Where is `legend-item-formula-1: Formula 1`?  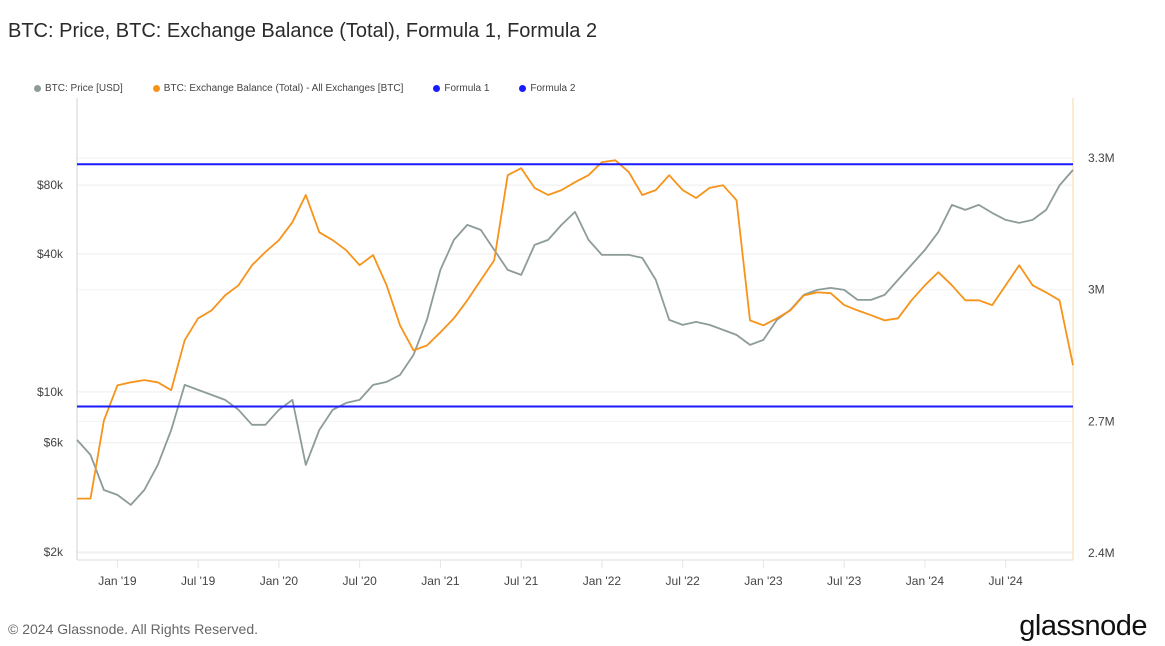
legend-item-formula-1: Formula 1 is located at coordinates (461, 88).